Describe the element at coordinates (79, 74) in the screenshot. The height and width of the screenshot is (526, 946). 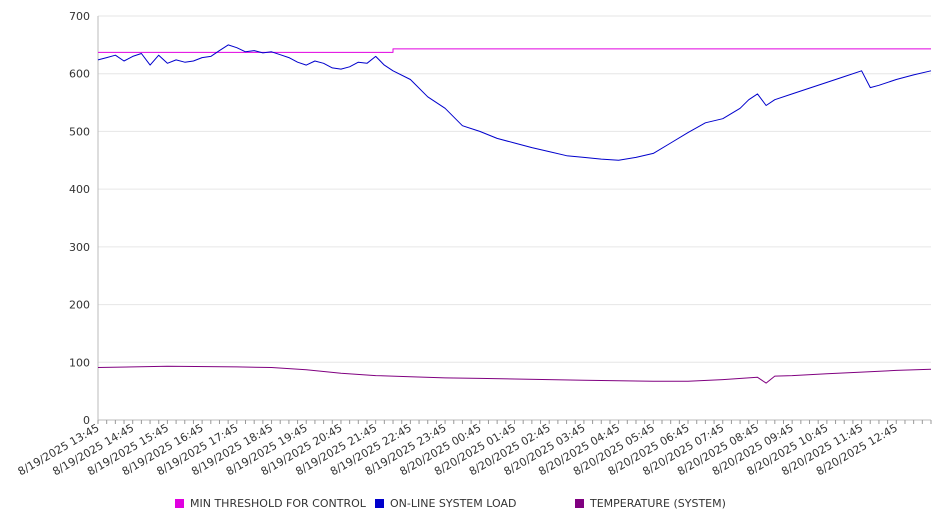
I see `y-tick-label: 600` at that location.